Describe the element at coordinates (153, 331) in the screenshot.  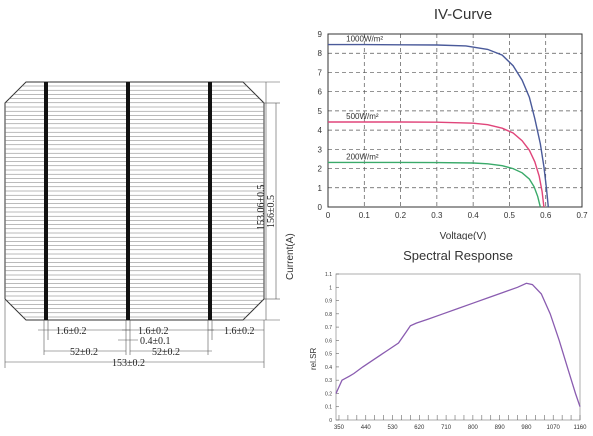
I see `dim-tab-offset-middle: 1.6±0.2` at that location.